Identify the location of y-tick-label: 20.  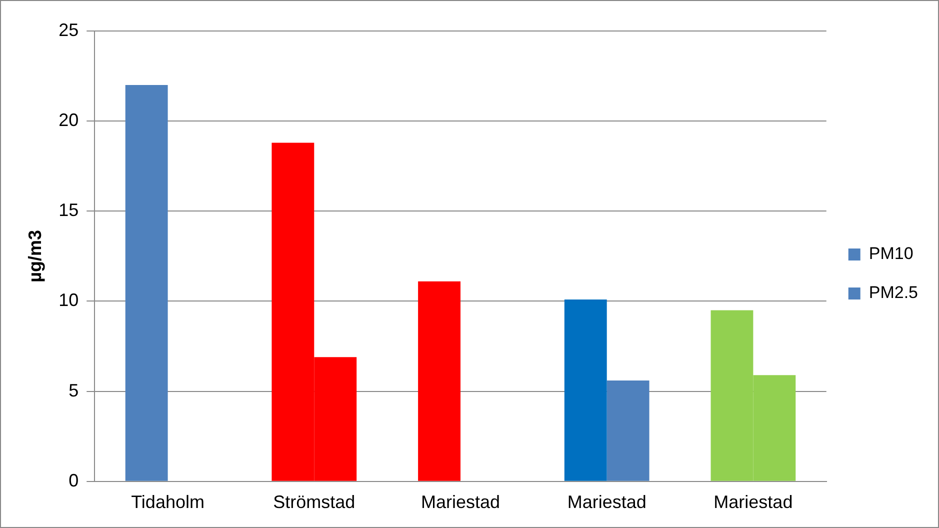
(68, 120).